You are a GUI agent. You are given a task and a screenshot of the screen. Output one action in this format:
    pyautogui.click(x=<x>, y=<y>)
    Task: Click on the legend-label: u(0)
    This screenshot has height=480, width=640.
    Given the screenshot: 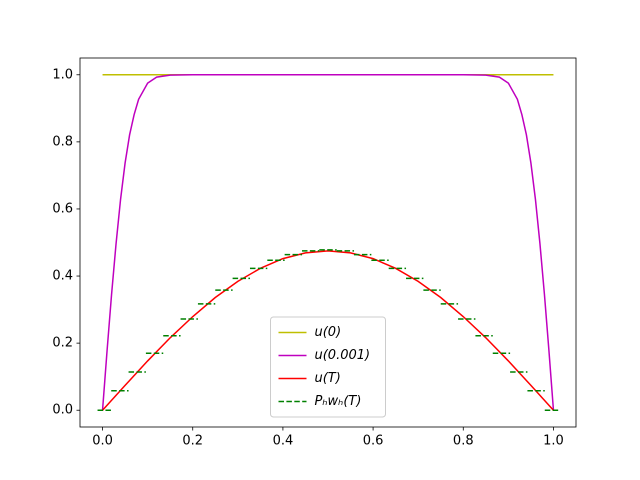 What is the action you would take?
    pyautogui.click(x=328, y=332)
    